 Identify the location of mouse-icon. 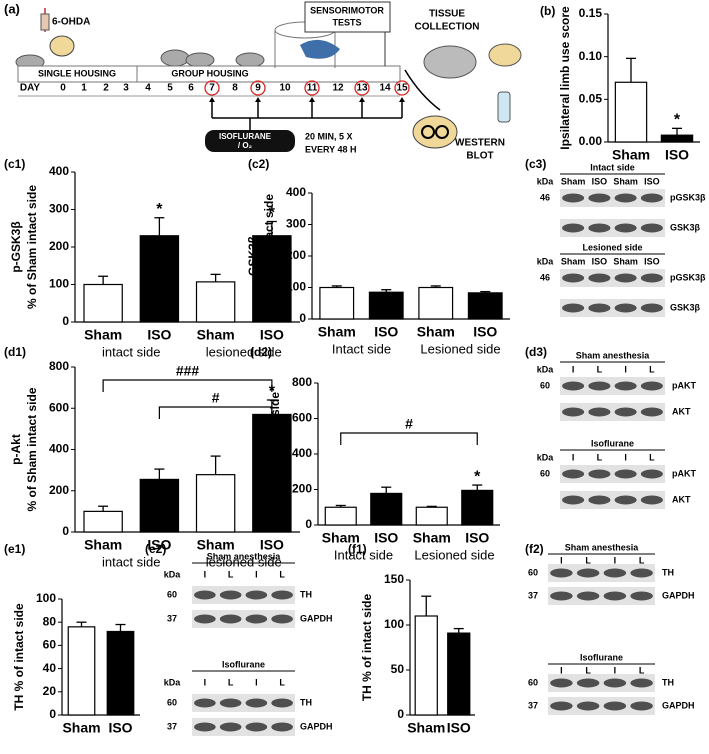
(450, 62).